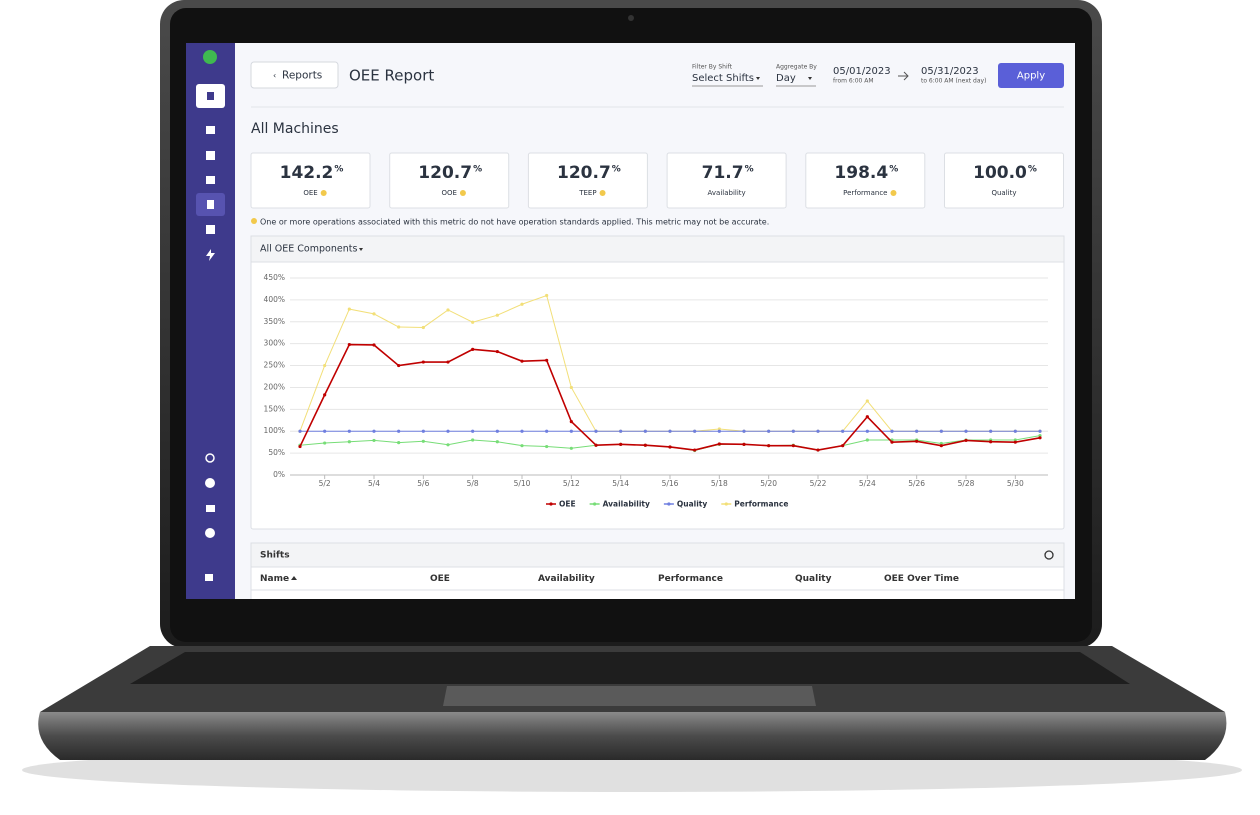 The height and width of the screenshot is (815, 1260). Describe the element at coordinates (1031, 75) in the screenshot. I see `apply-button` at that location.